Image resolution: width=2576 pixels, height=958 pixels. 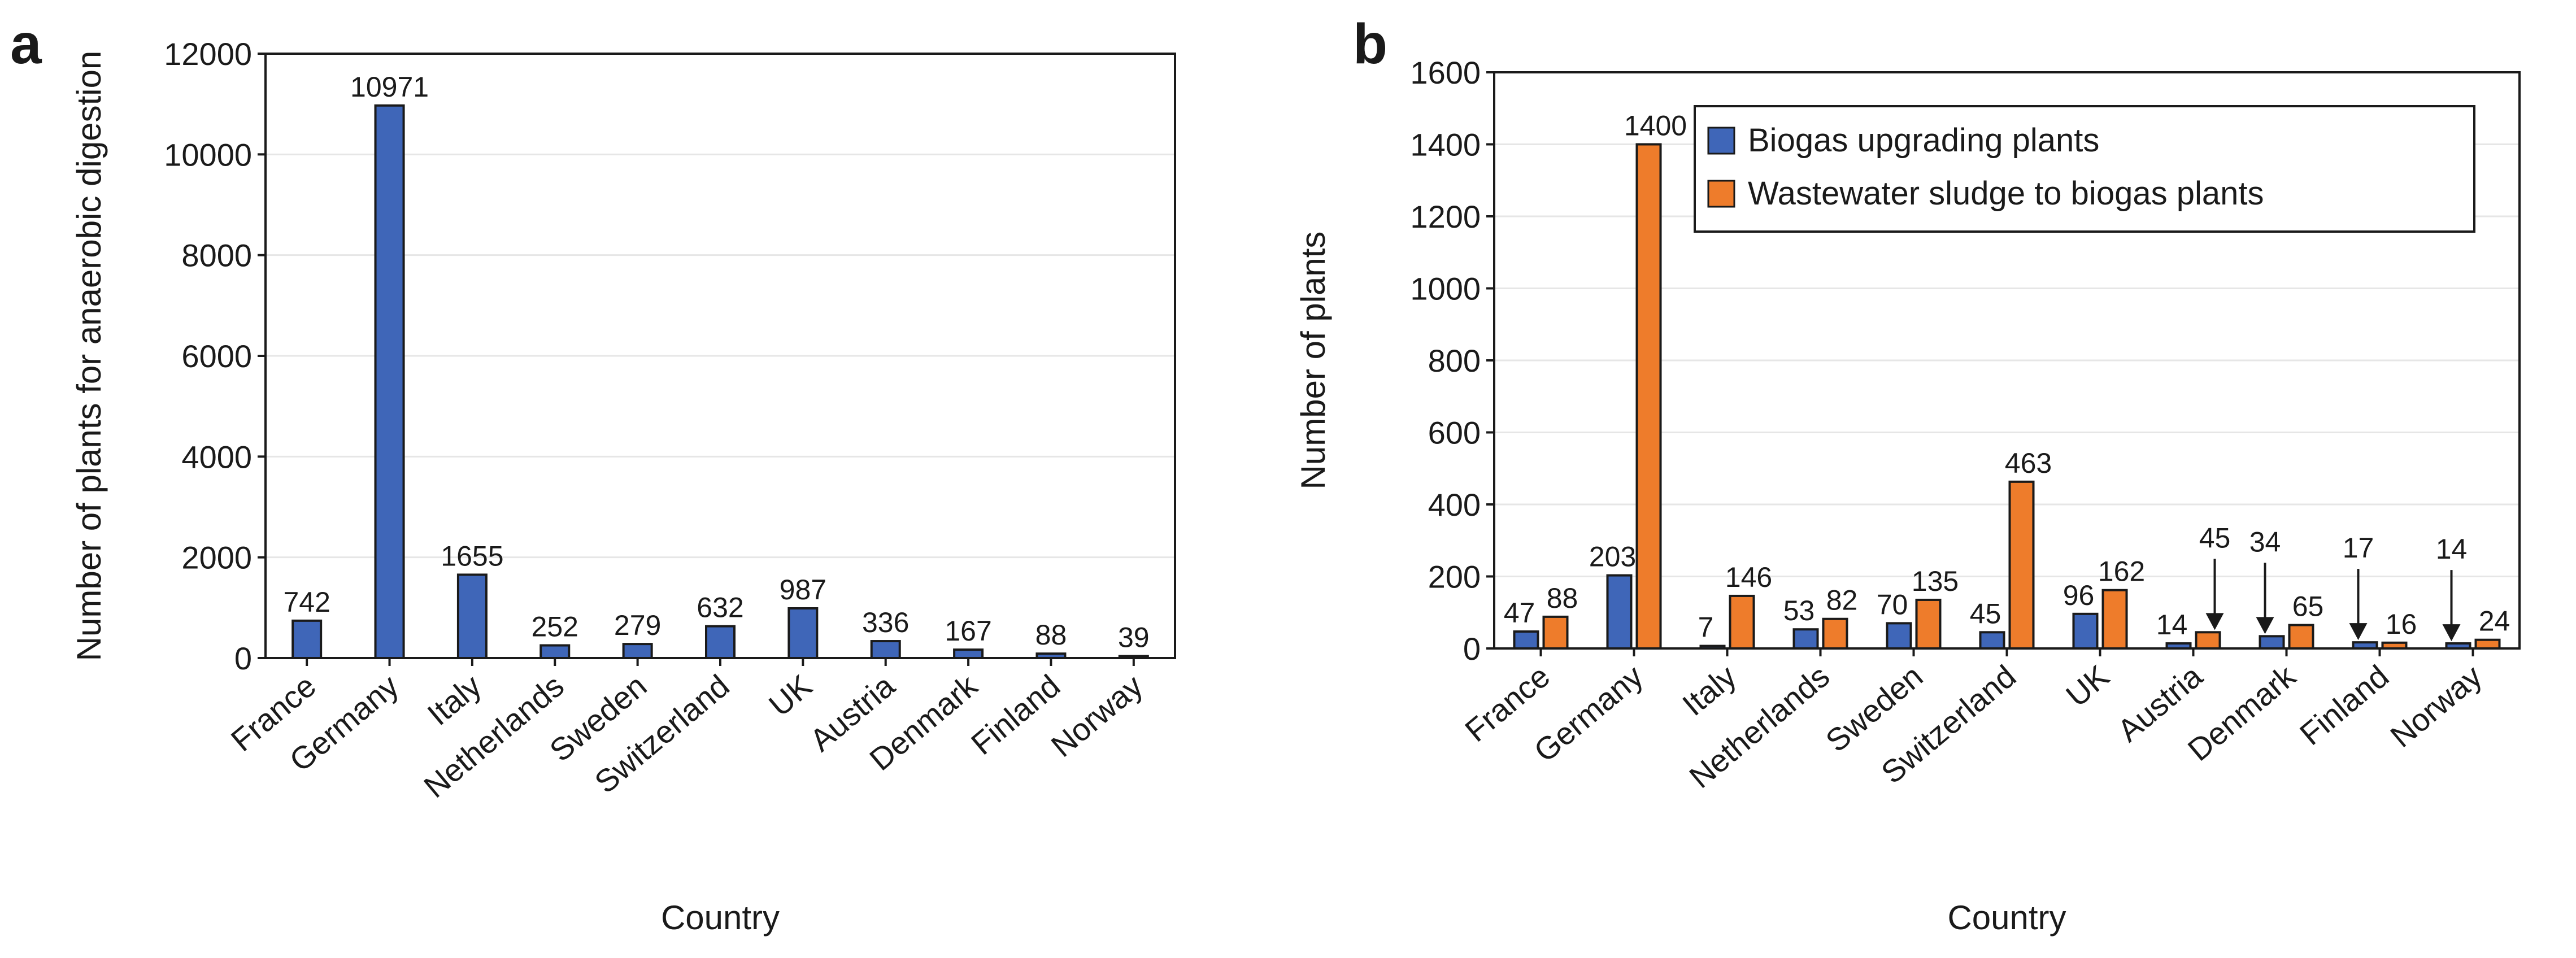 I want to click on bar-switzerland-s1, so click(x=2021, y=565).